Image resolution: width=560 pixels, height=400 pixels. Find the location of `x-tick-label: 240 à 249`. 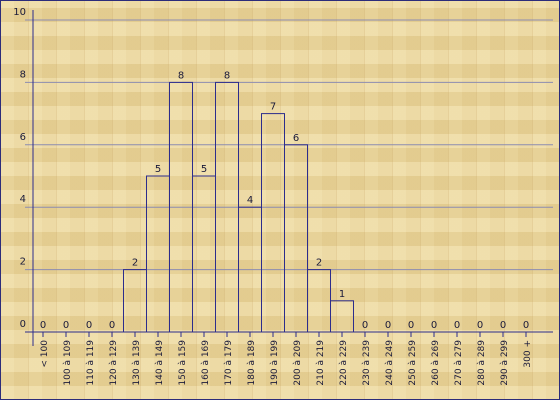

x-tick-label: 240 à 249 is located at coordinates (390, 363).